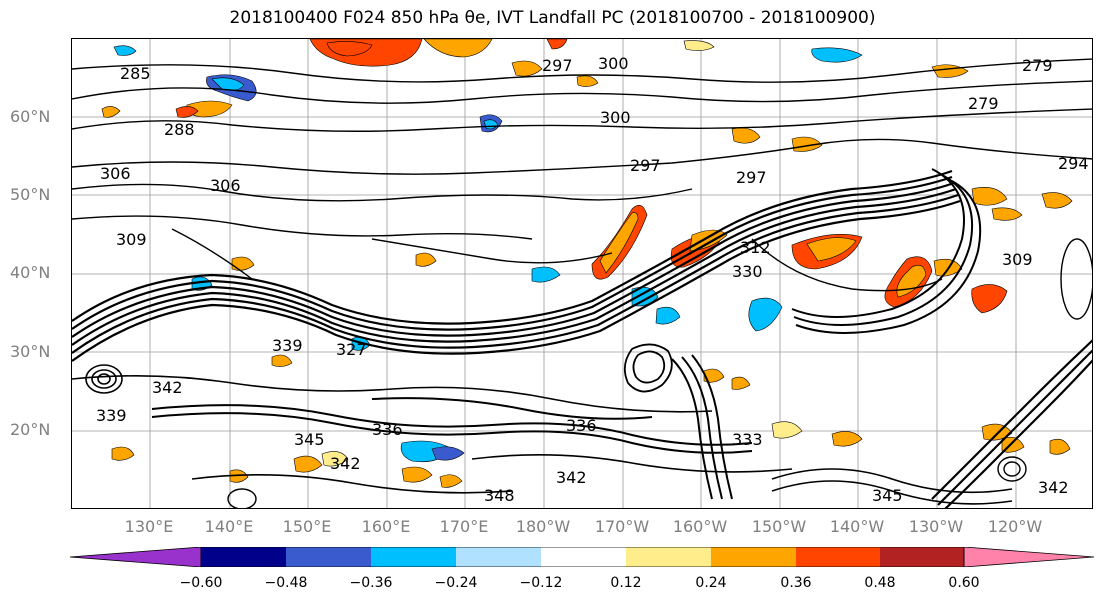 This screenshot has width=1105, height=603. I want to click on colorbar-tick: 0.48, so click(880, 583).